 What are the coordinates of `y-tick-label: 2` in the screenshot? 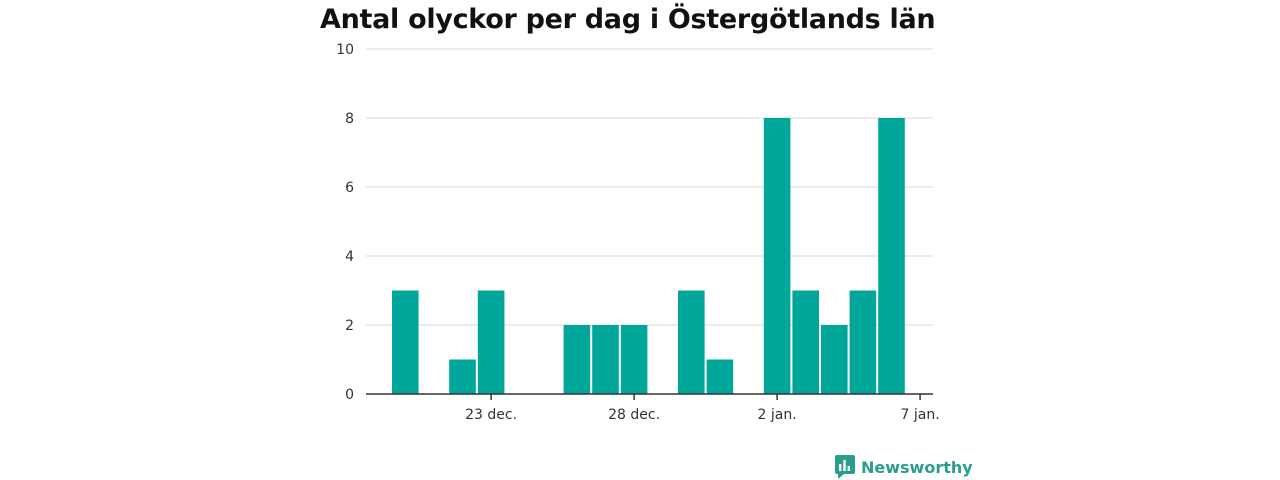 It's located at (349, 326).